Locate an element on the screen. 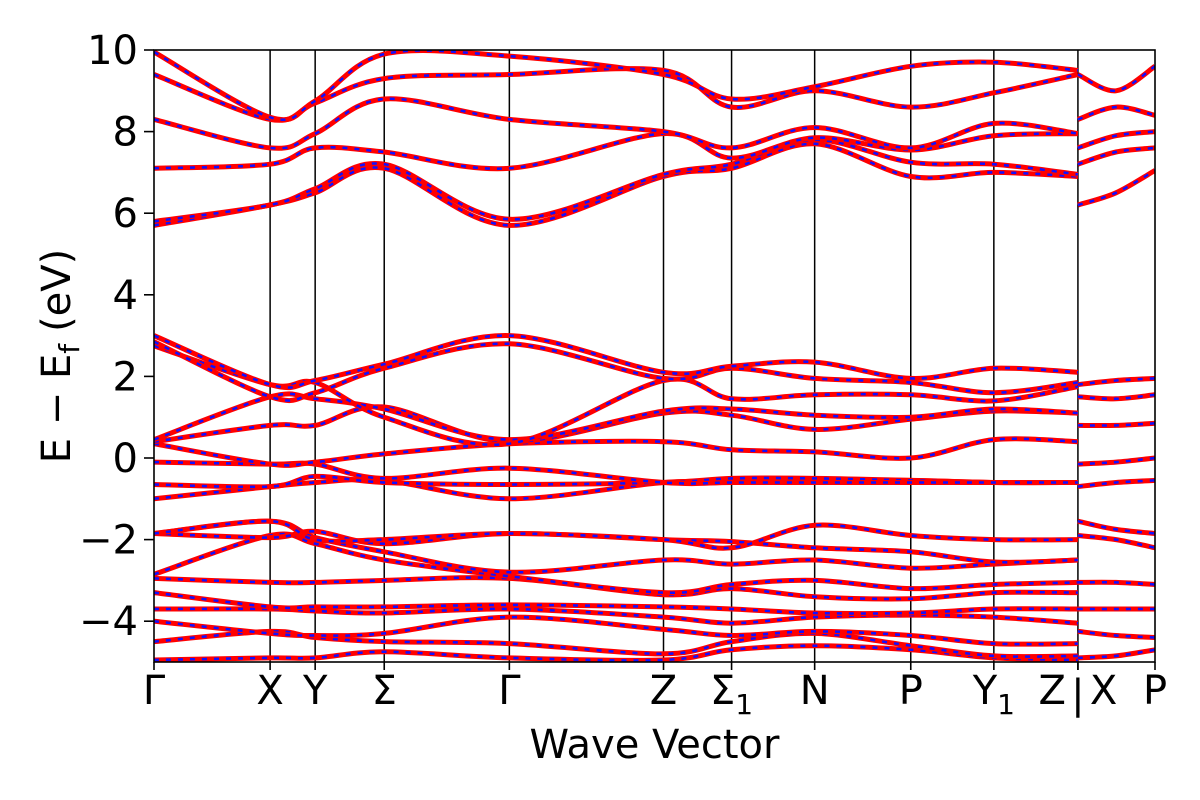 The image size is (1200, 800). band-36-solid is located at coordinates (1116, 188).